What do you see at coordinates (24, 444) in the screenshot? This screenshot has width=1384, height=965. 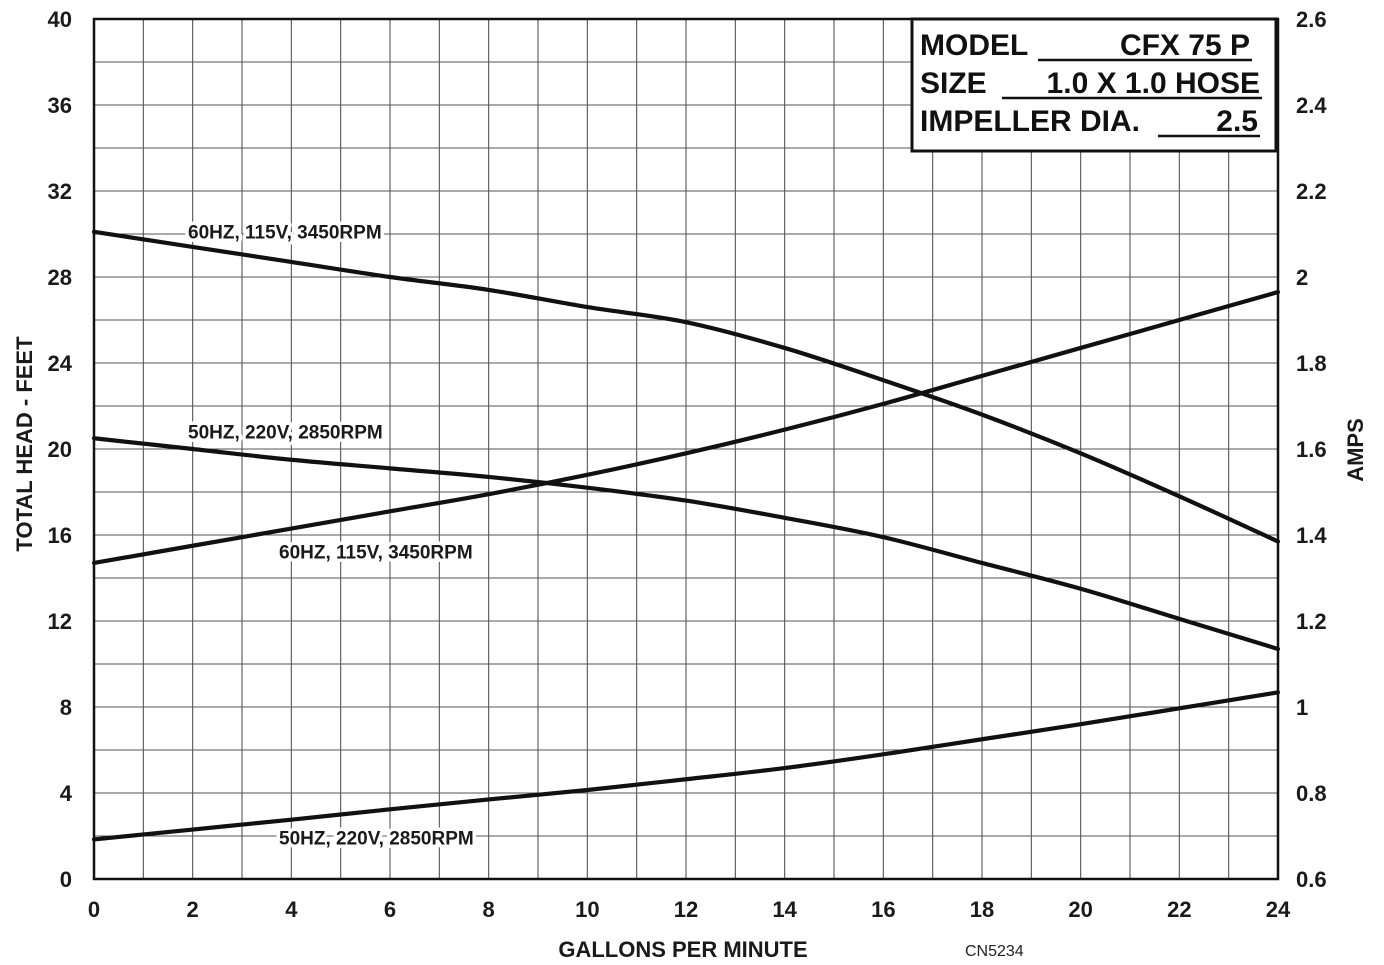 I see `y-axis-left-title: TOTAL HEAD - FEET` at bounding box center [24, 444].